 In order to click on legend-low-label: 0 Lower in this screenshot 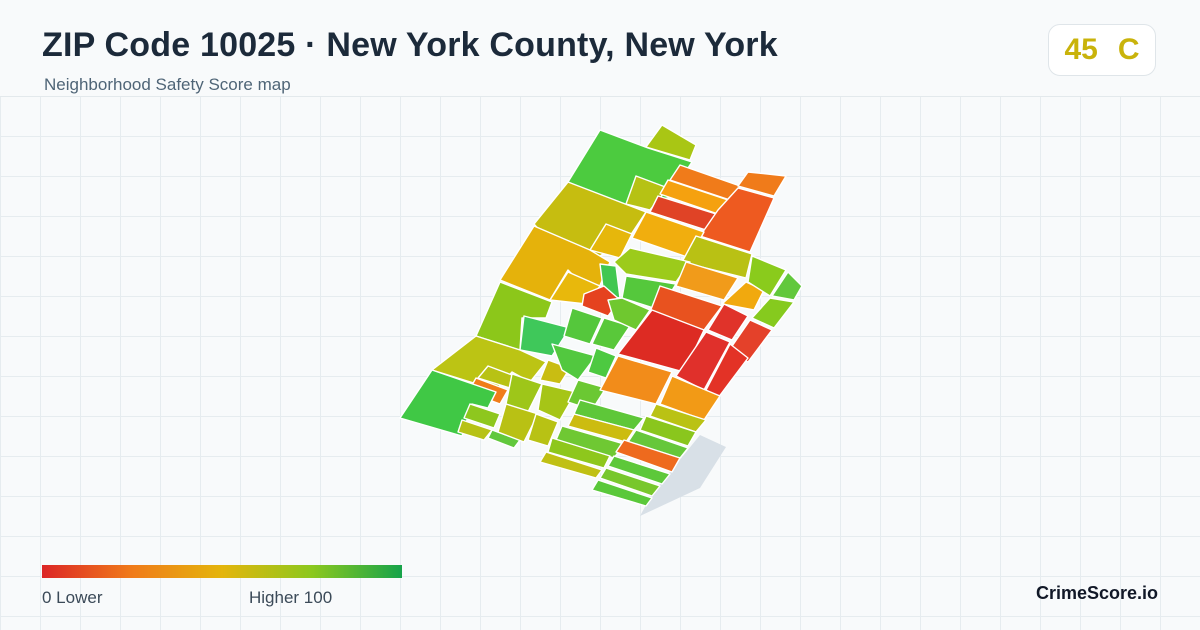, I will do `click(72, 597)`.